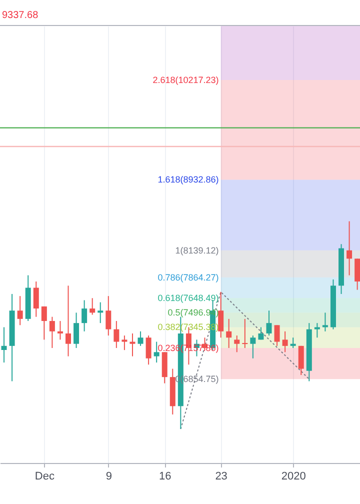  What do you see at coordinates (188, 277) in the screenshot?
I see `band-label: 0.786(7864.27)` at bounding box center [188, 277].